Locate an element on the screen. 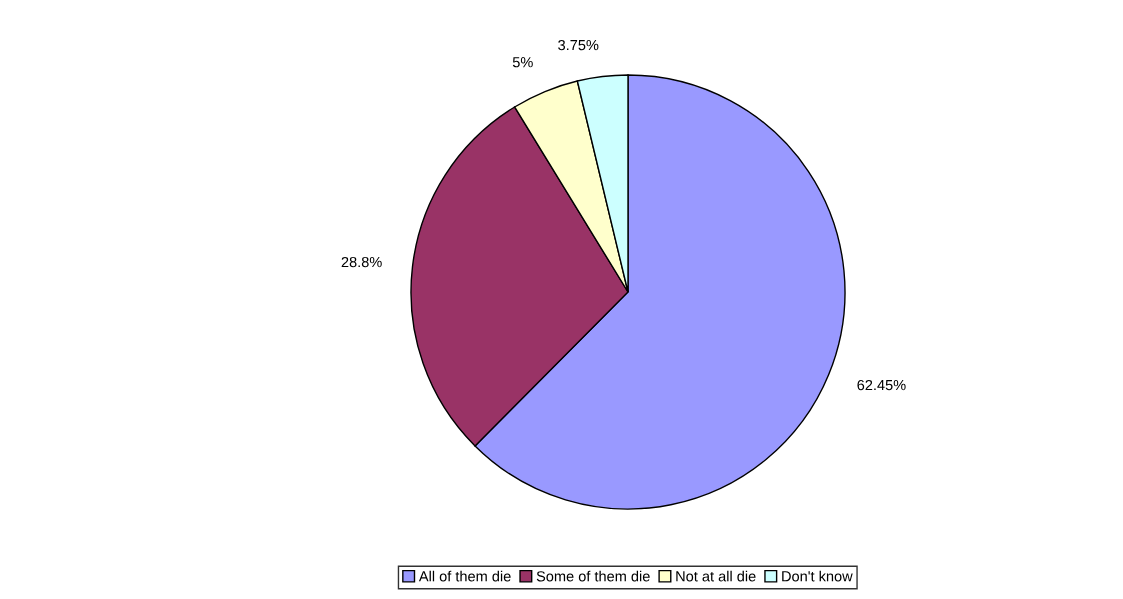  legend-label: All of them die is located at coordinates (464, 576).